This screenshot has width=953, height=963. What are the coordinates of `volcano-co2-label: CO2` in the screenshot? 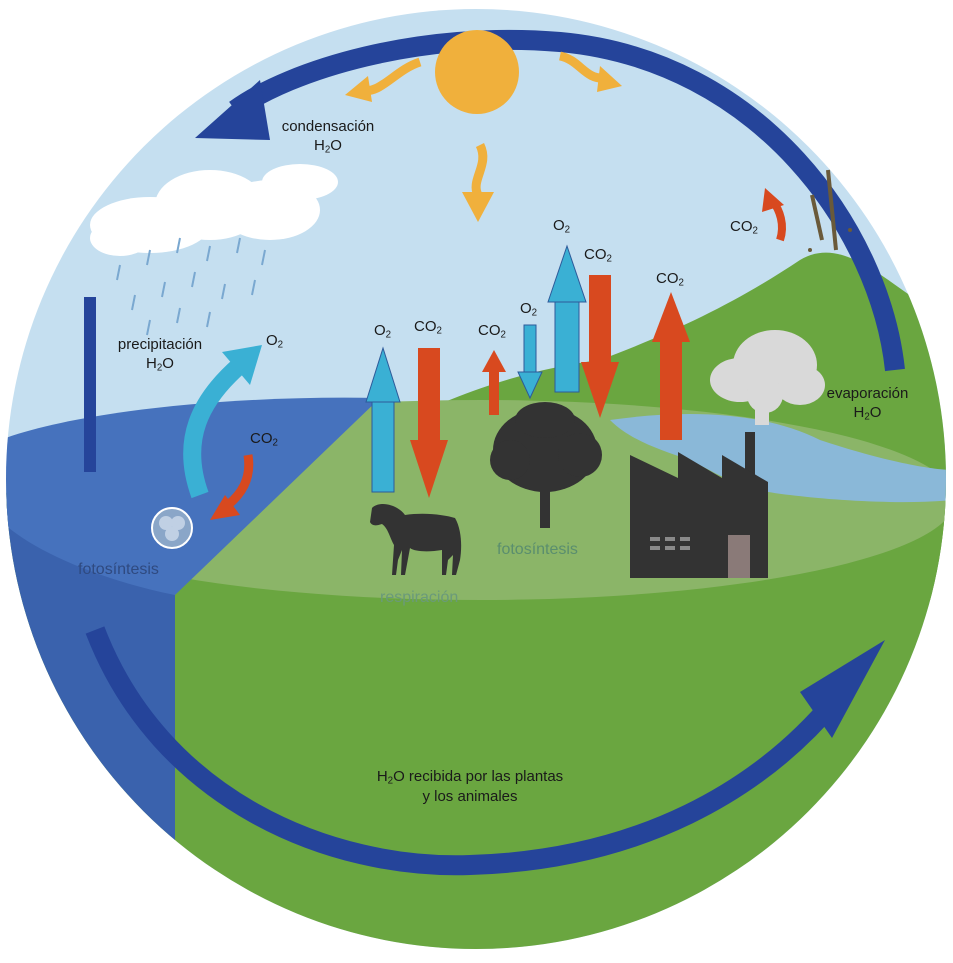 It's located at (744, 227).